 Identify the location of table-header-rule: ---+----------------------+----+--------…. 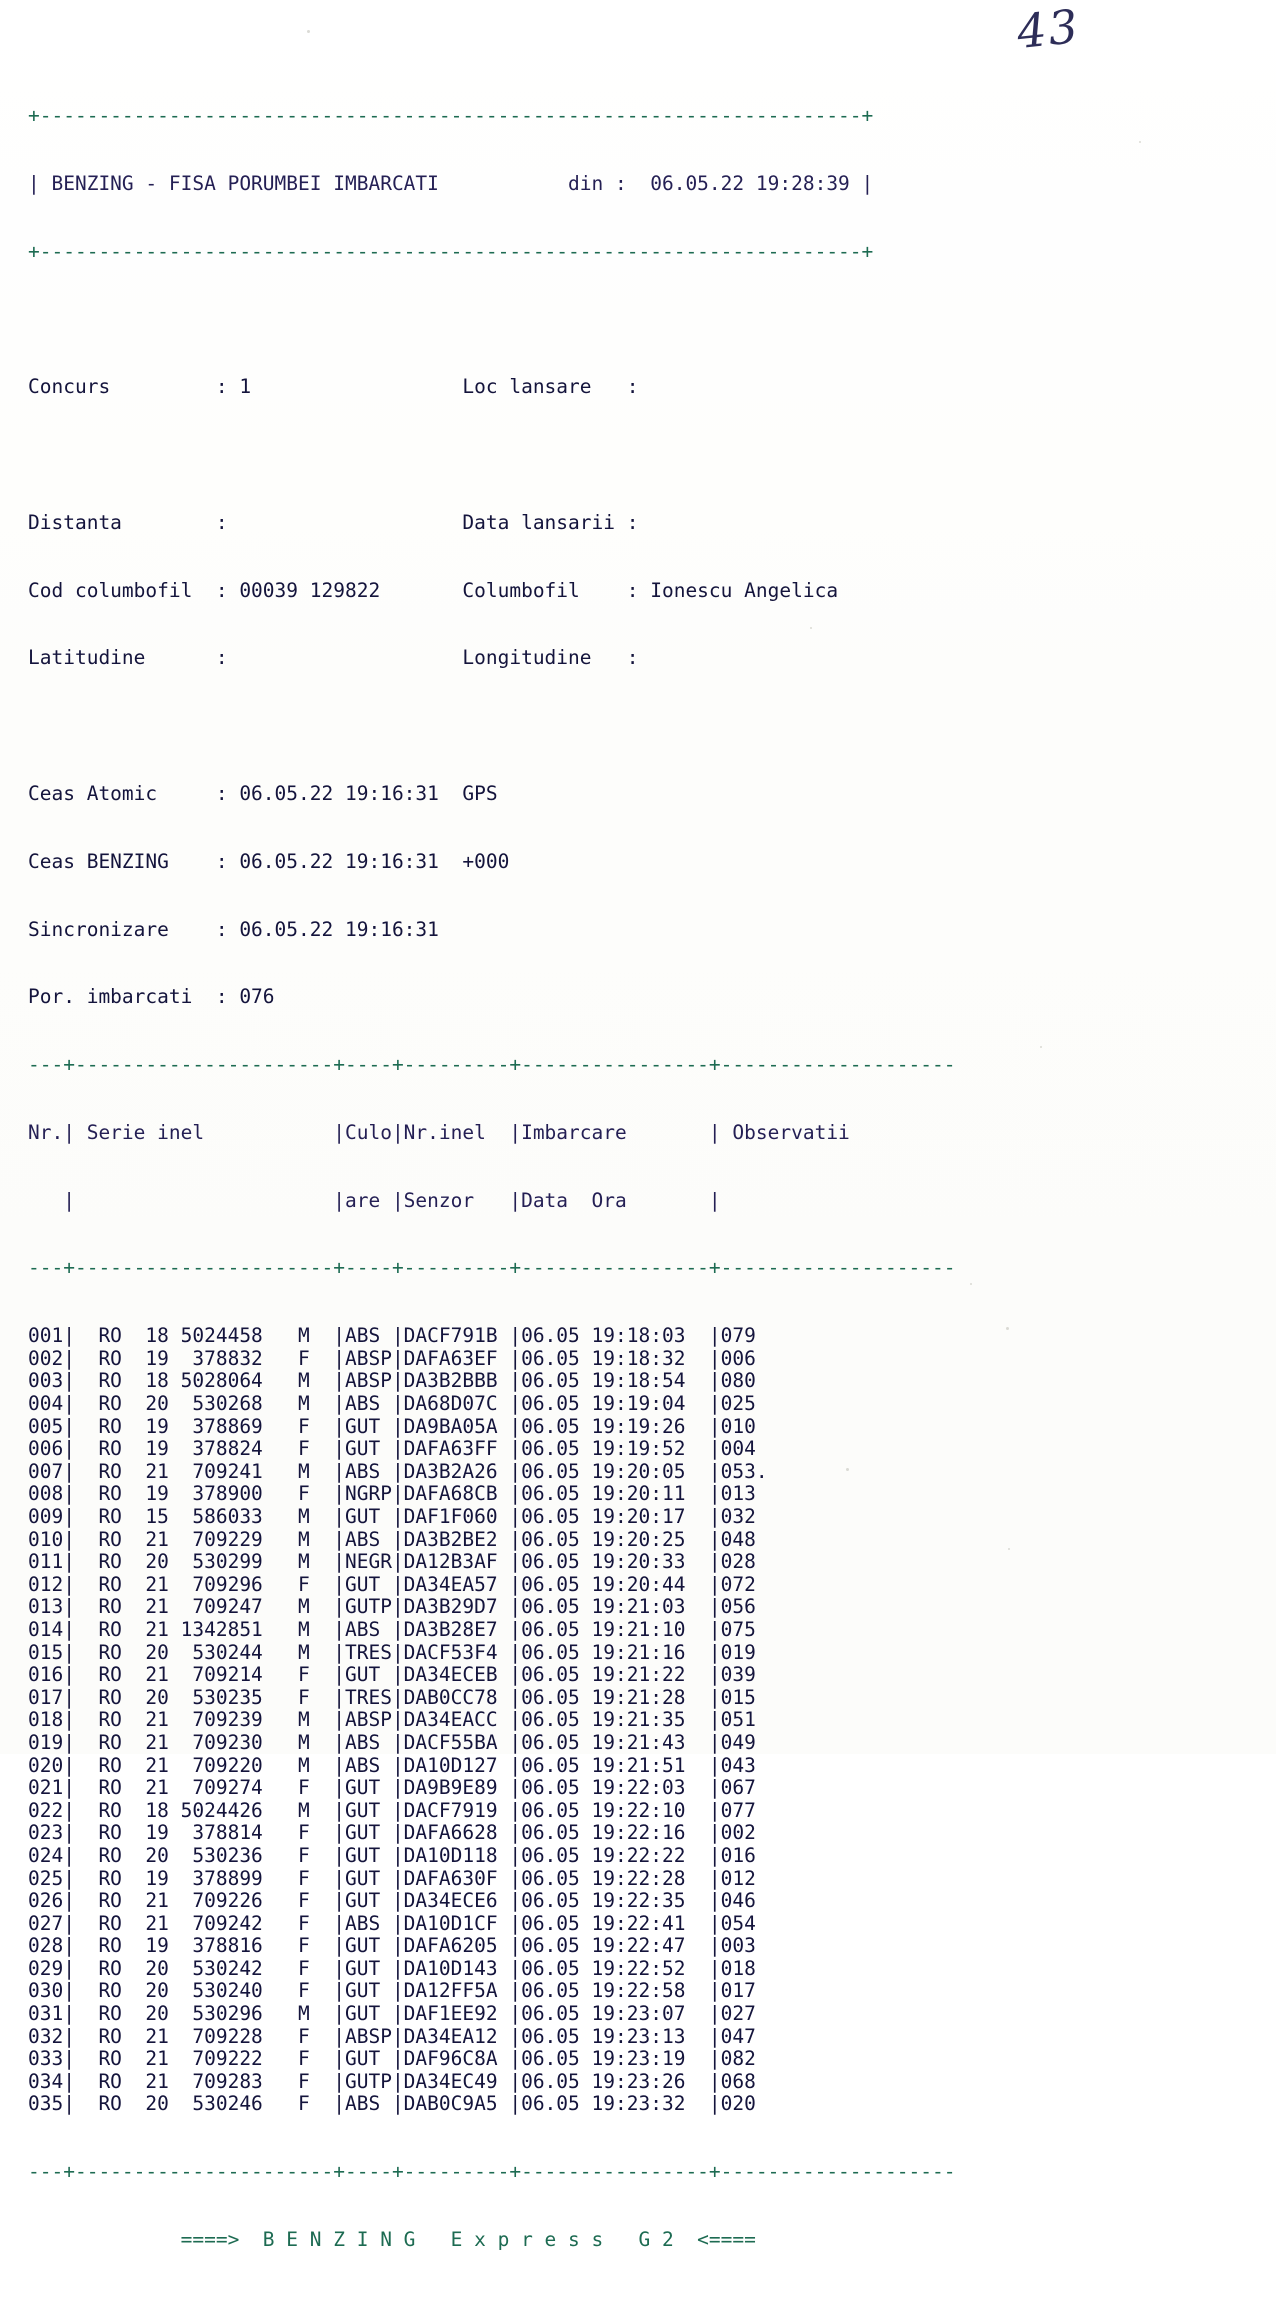
(492, 1268).